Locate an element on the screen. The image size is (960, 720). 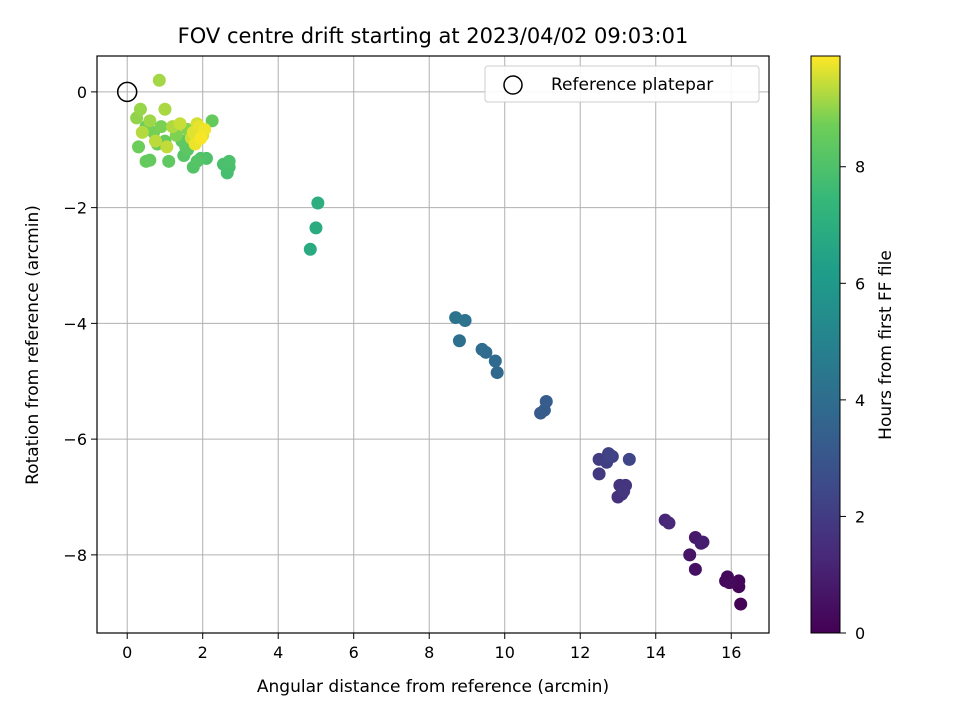
y-axis-ticks: 0 −2 −4 −6 −8 is located at coordinates (80, 324).